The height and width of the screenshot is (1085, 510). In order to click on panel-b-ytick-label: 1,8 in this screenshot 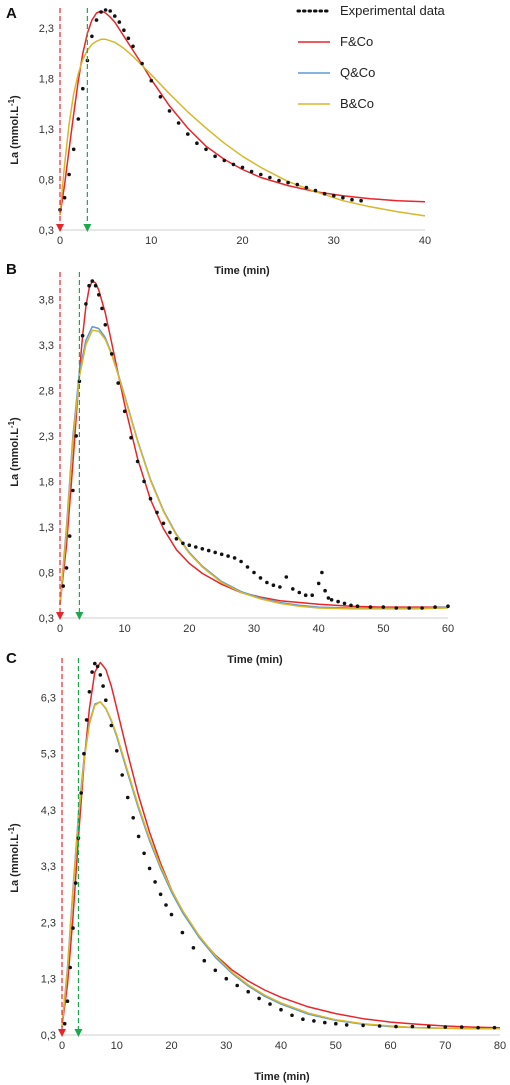, I will do `click(46, 482)`.